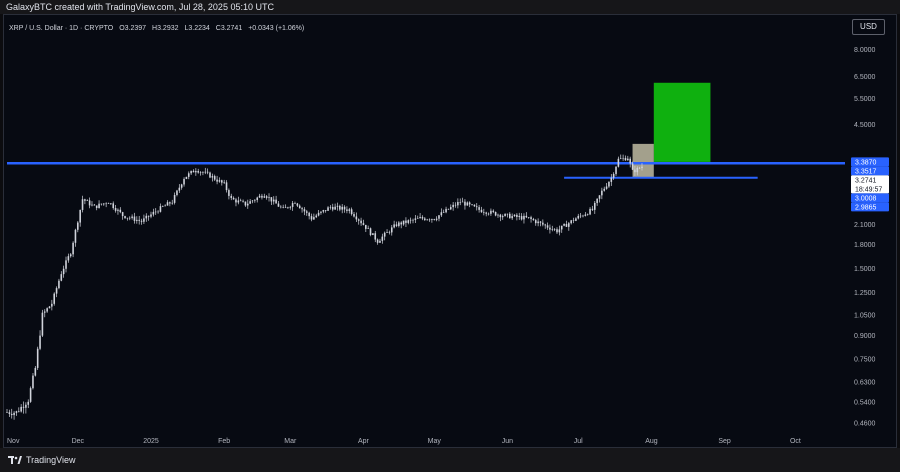 The width and height of the screenshot is (900, 472). I want to click on entry-box, so click(643, 160).